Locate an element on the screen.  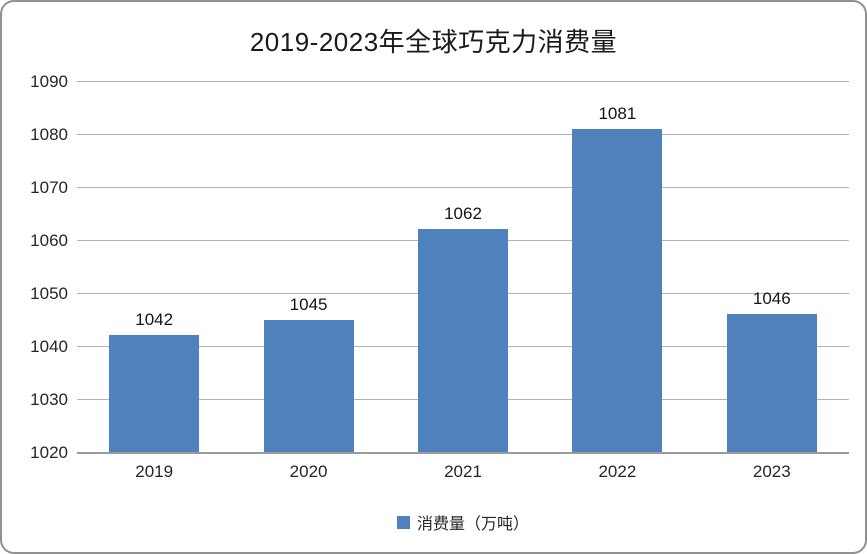
bar-2023 is located at coordinates (771, 383).